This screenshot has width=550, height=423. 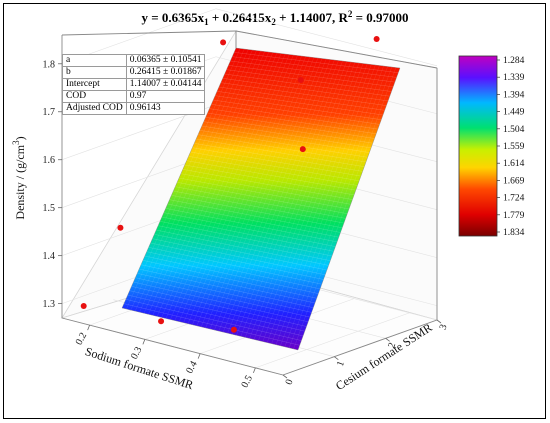 I want to click on param-value: 0.96143, so click(x=165, y=108).